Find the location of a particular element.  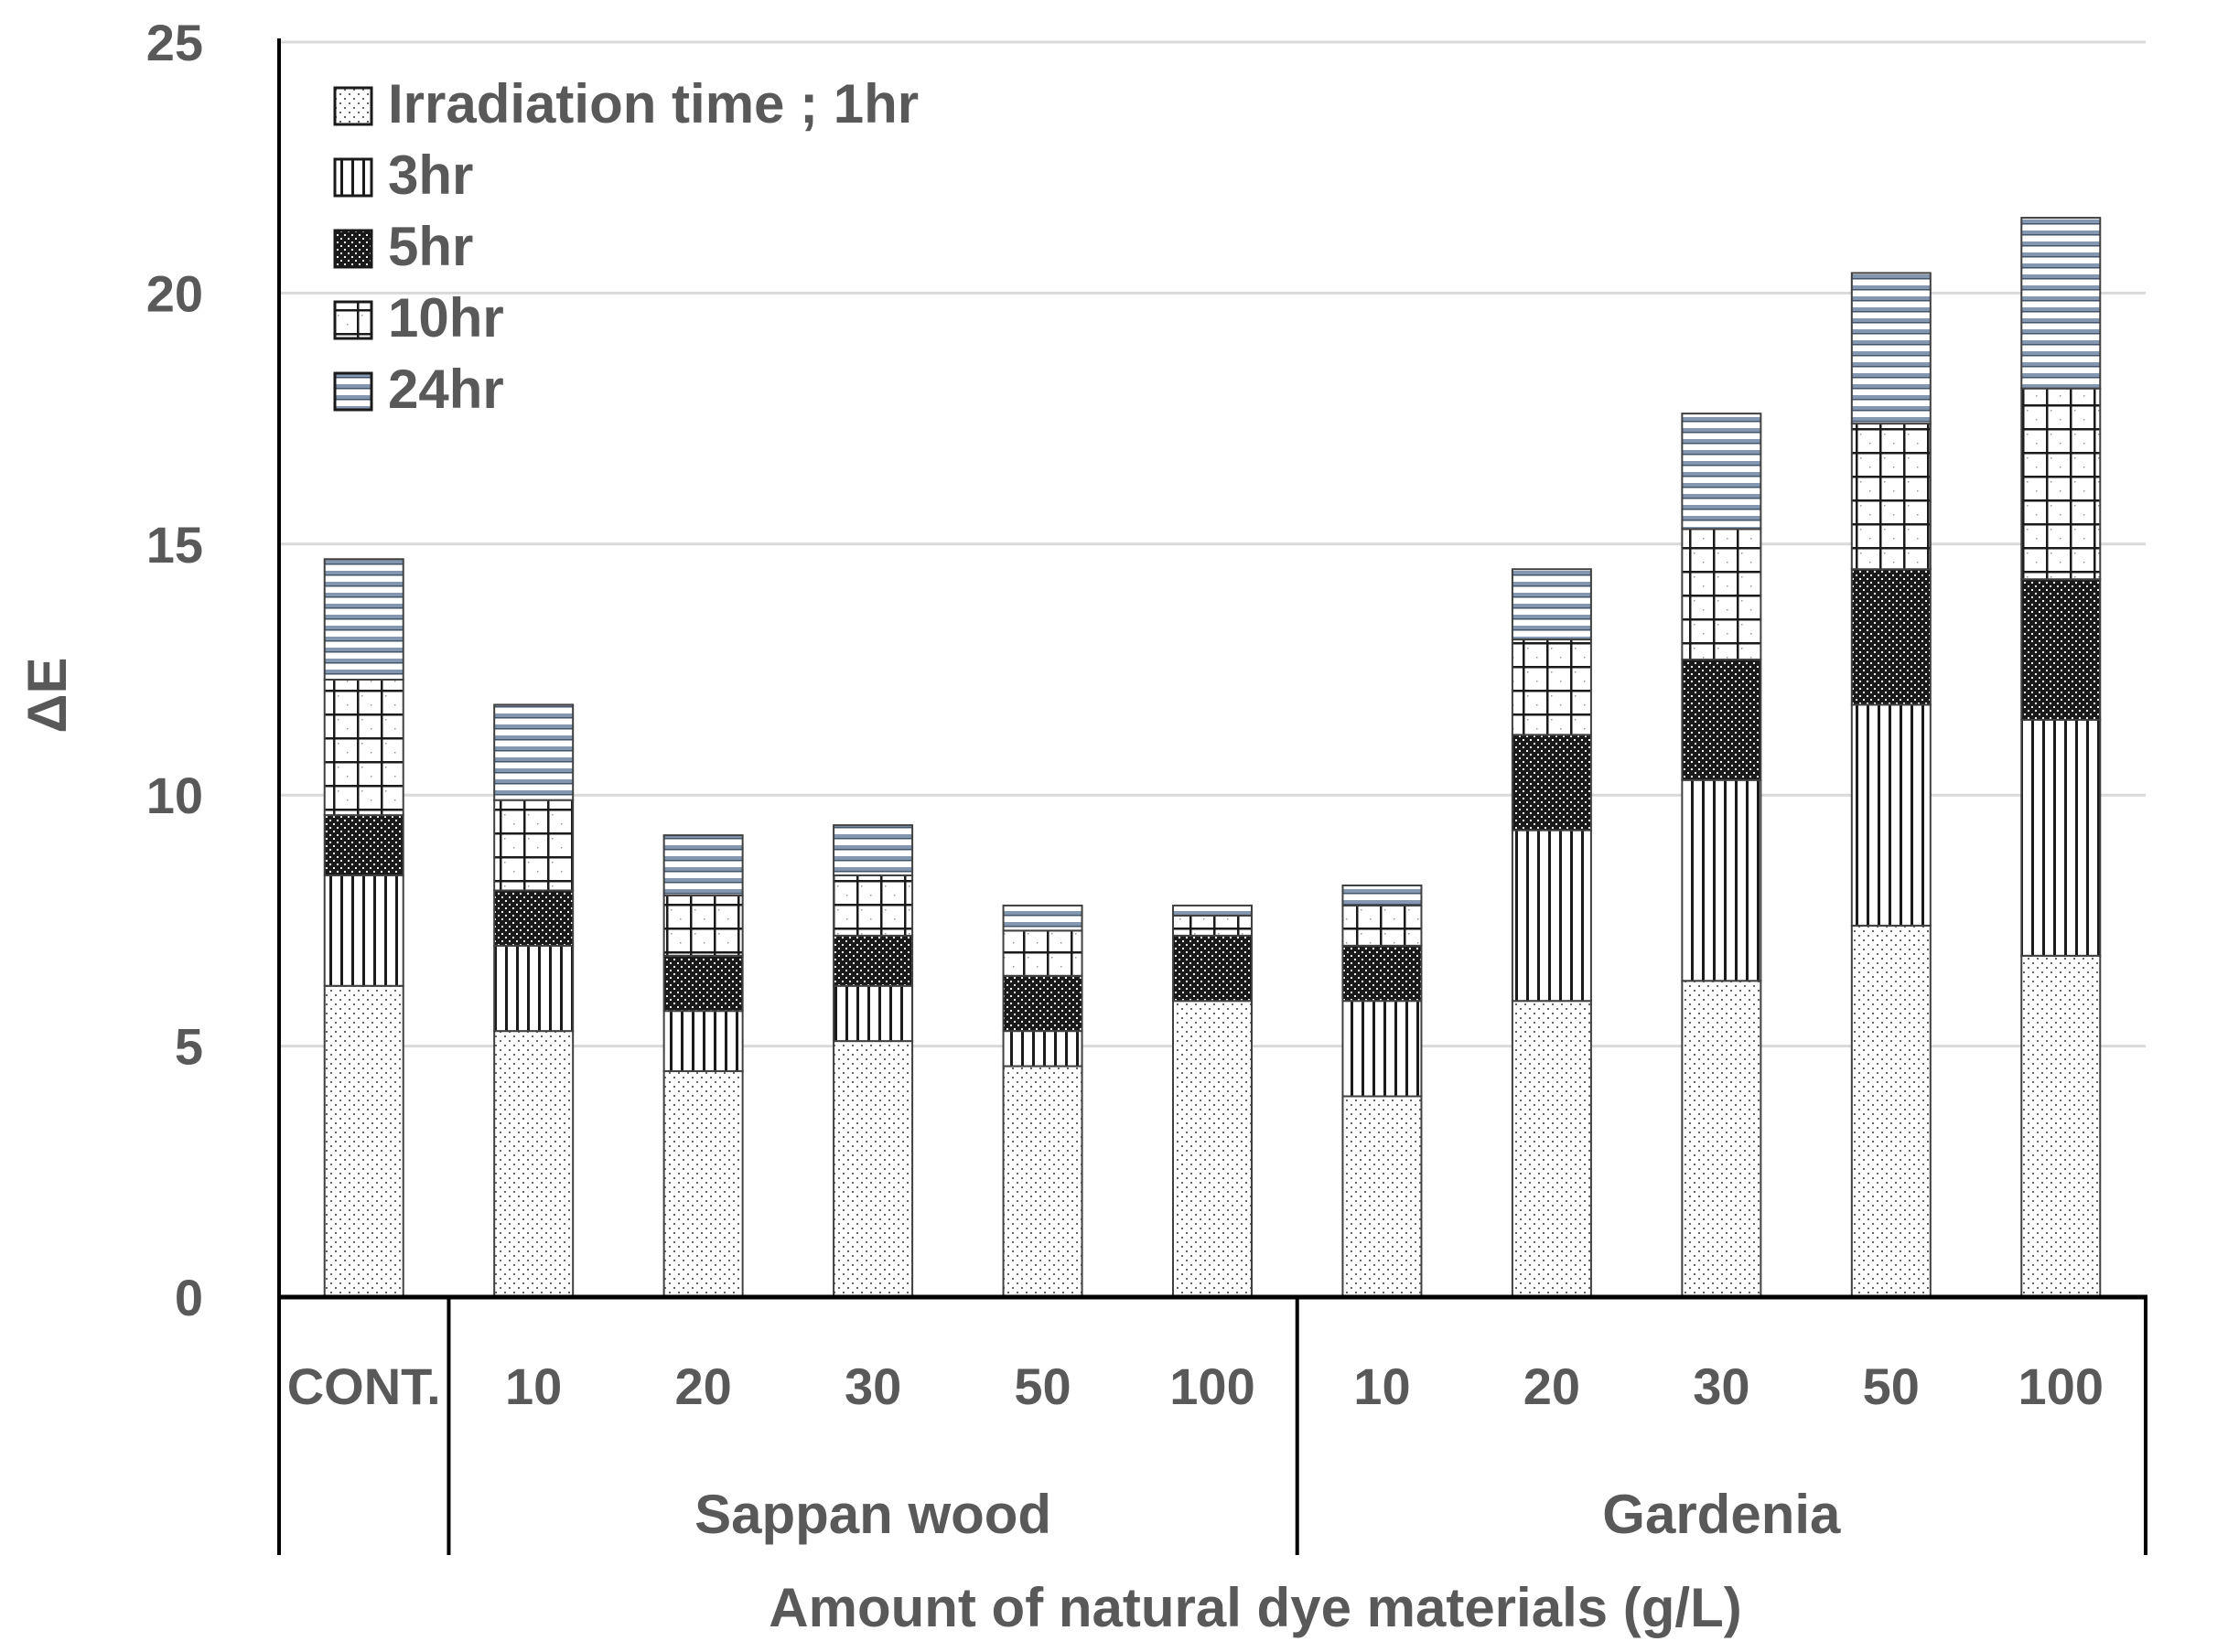

legend-item: Irradiation time ; 1hr is located at coordinates (626, 103).